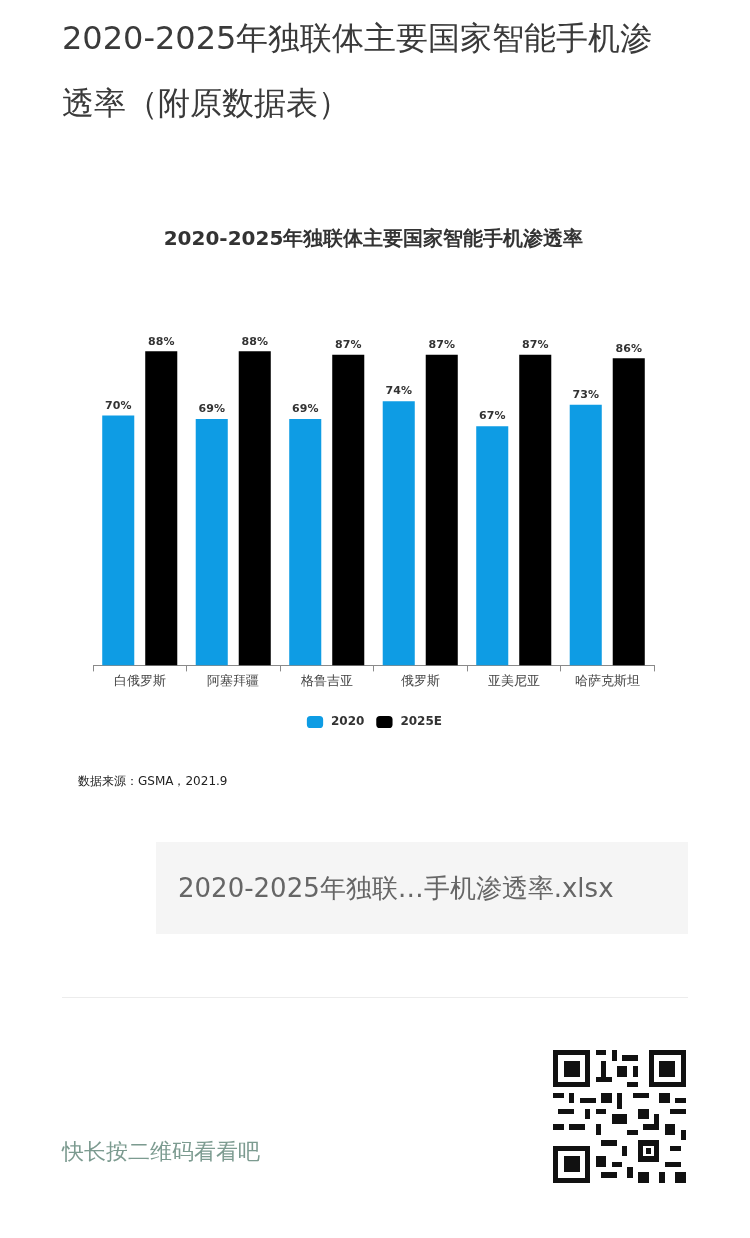 Image resolution: width=750 pixels, height=1238 pixels. Describe the element at coordinates (233, 680) in the screenshot. I see `x-tick-label: 阿塞拜疆` at that location.